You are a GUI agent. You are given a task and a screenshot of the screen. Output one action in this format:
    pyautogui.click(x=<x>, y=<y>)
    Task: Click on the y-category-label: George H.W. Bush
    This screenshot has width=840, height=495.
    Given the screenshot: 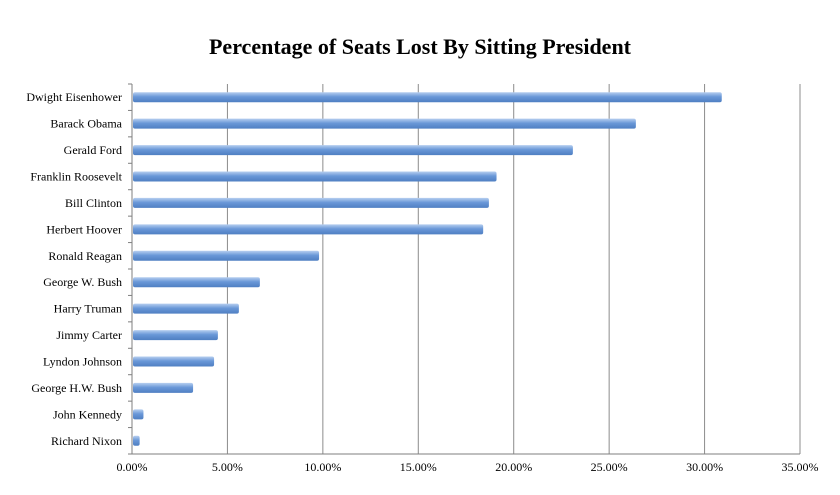 What is the action you would take?
    pyautogui.click(x=76, y=388)
    